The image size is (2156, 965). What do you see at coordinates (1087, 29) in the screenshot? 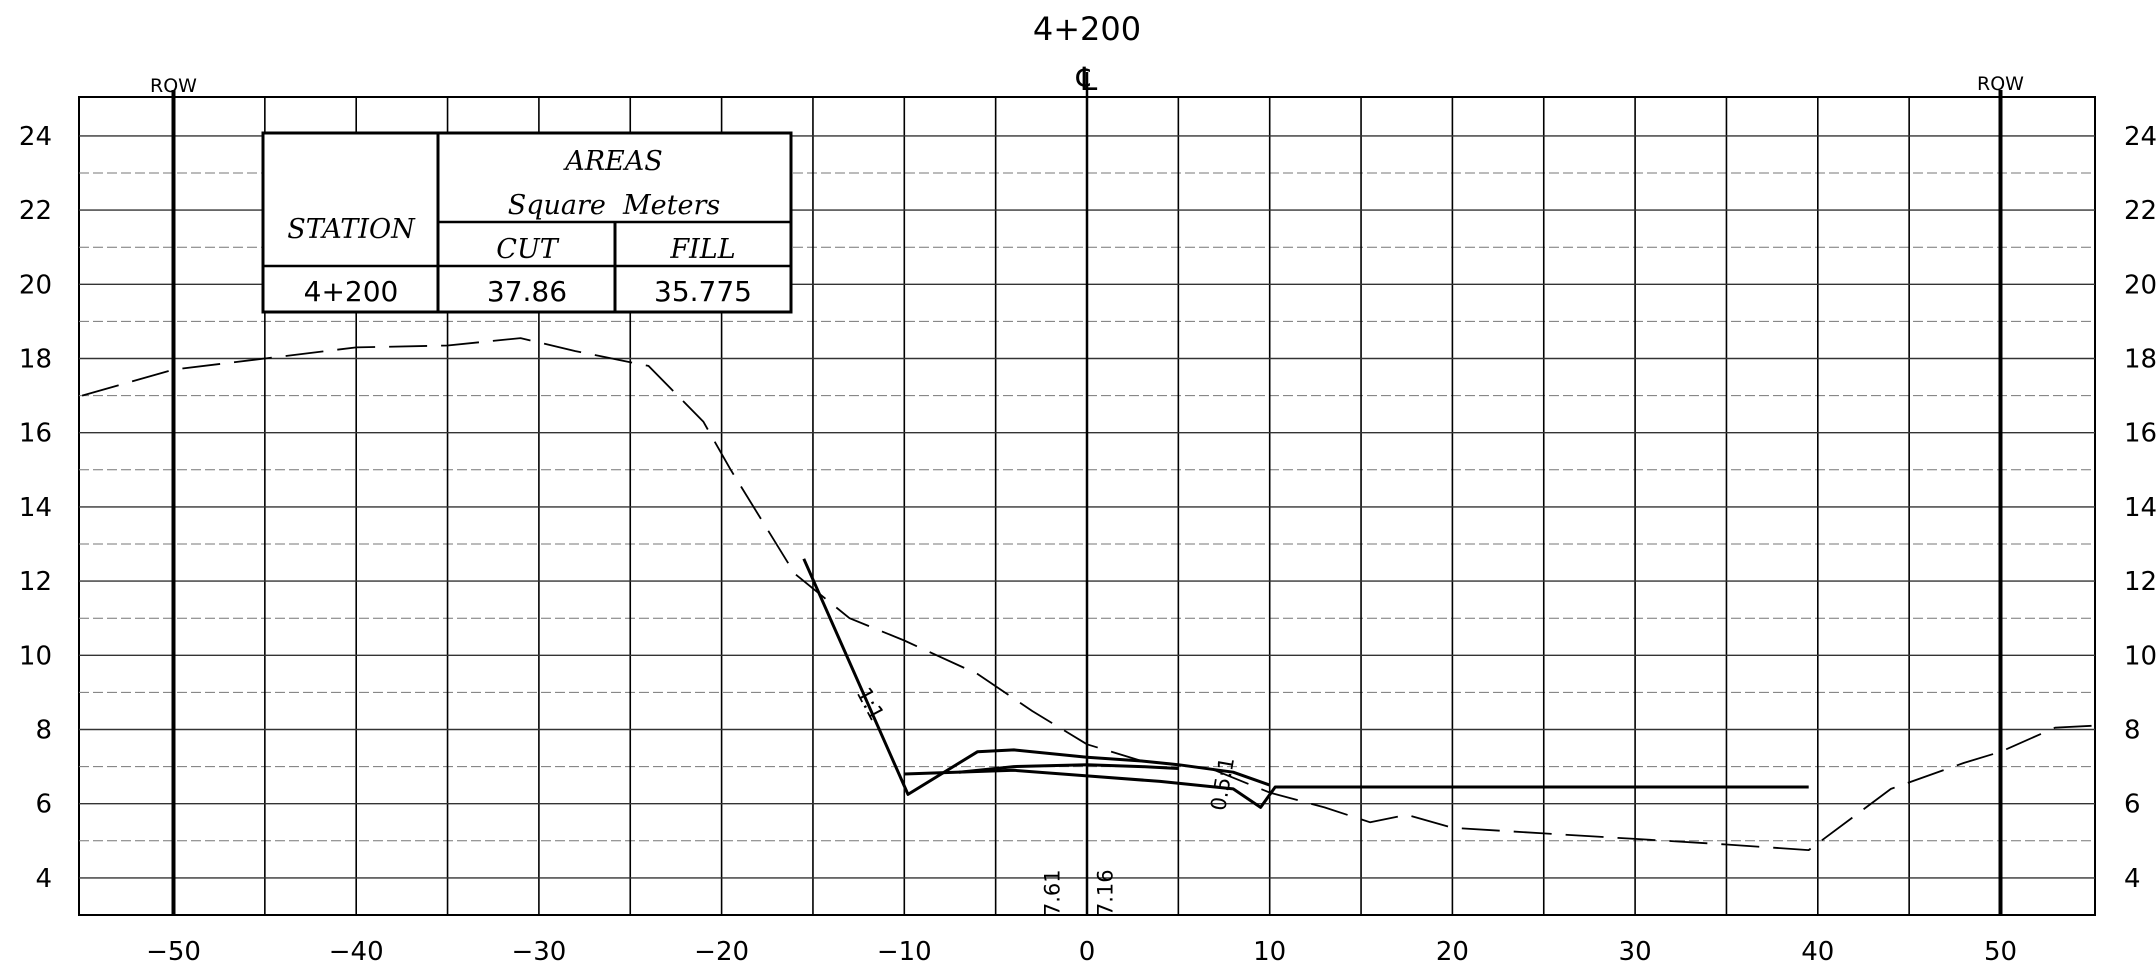
I see `station-title: 4+200` at bounding box center [1087, 29].